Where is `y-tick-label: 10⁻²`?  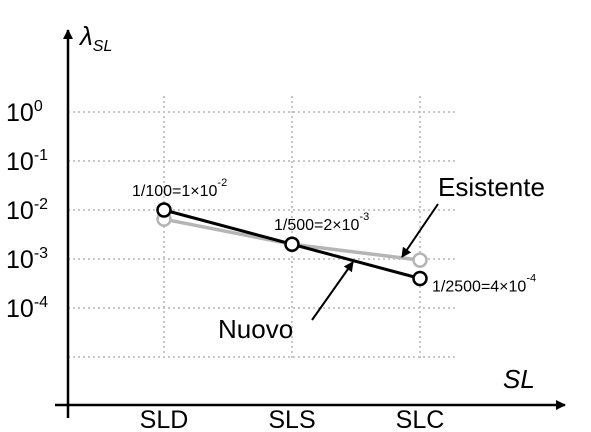 y-tick-label: 10⁻² is located at coordinates (27, 210).